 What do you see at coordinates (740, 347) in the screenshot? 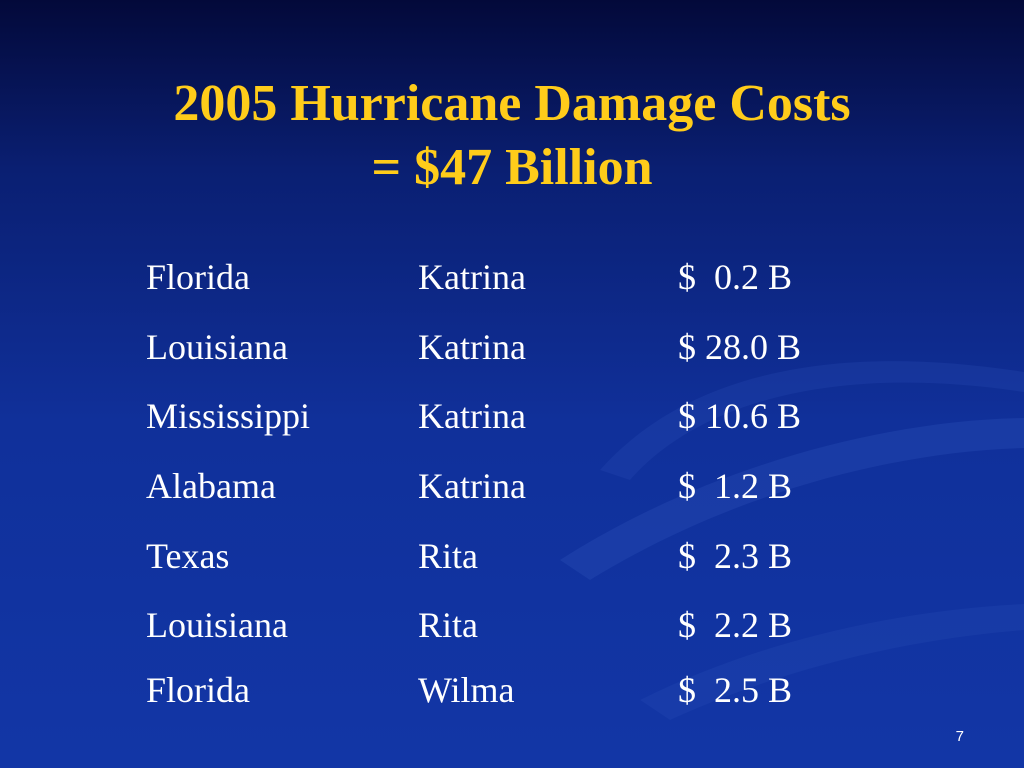
I see `cost-cell: $ 28.0 B` at bounding box center [740, 347].